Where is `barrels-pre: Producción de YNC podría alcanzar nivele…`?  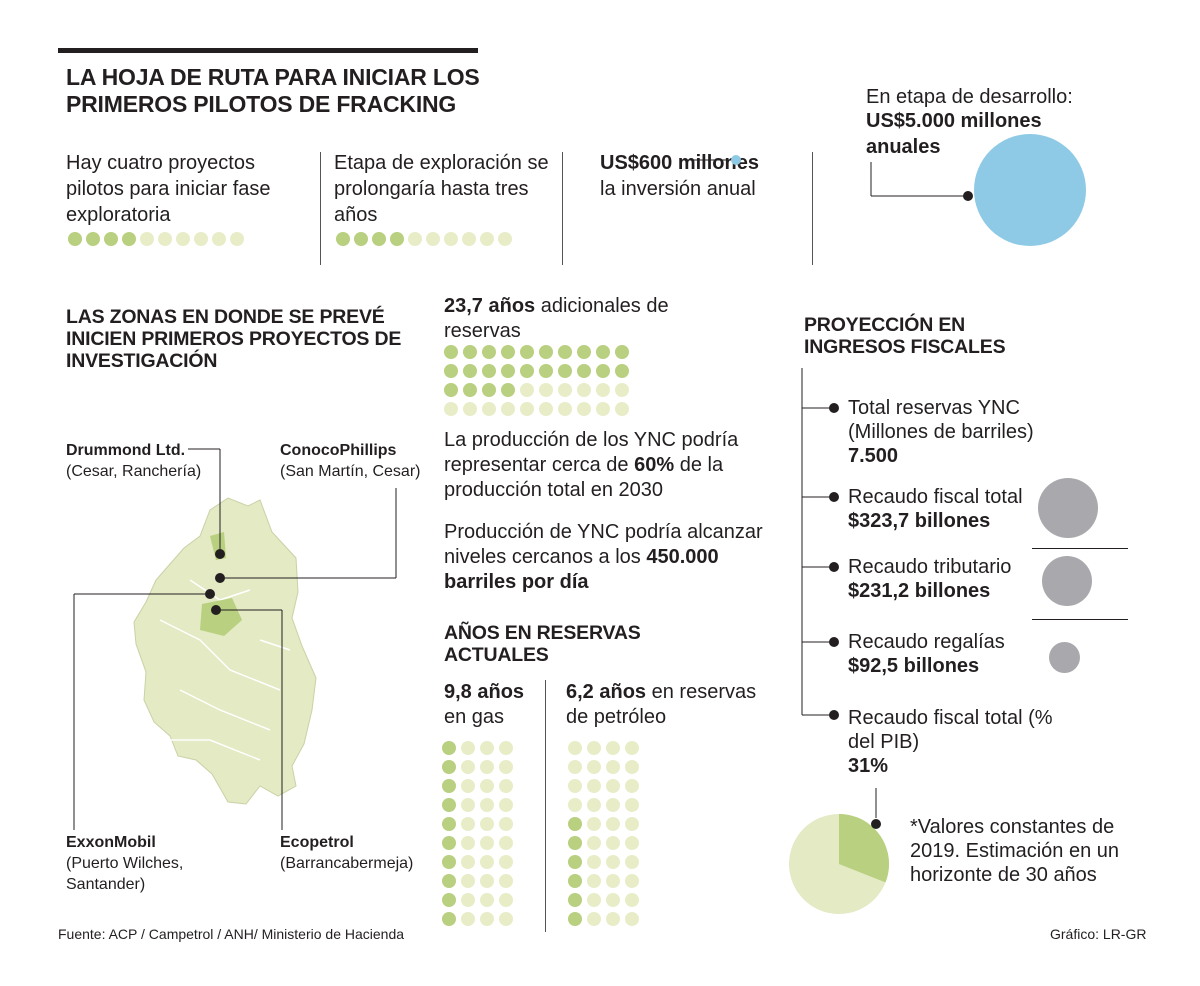 barrels-pre: Producción de YNC podría alcanzar nivele… is located at coordinates (603, 544).